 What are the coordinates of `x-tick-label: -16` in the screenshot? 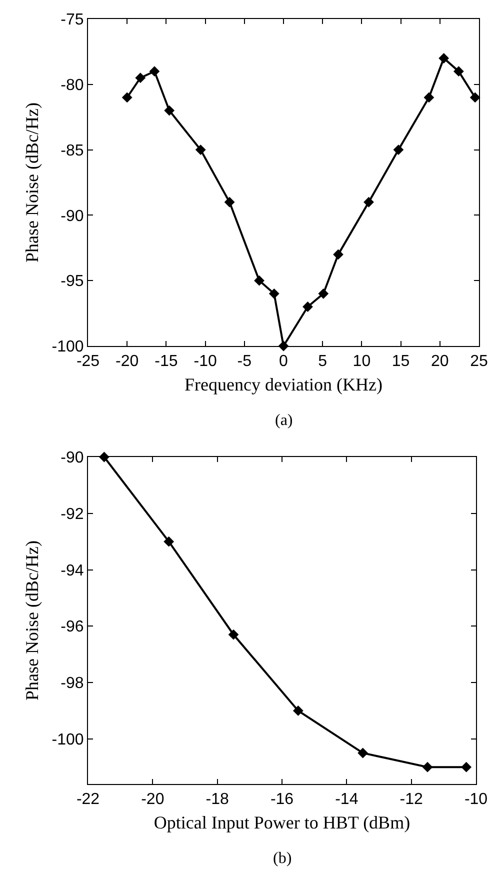 It's located at (282, 799).